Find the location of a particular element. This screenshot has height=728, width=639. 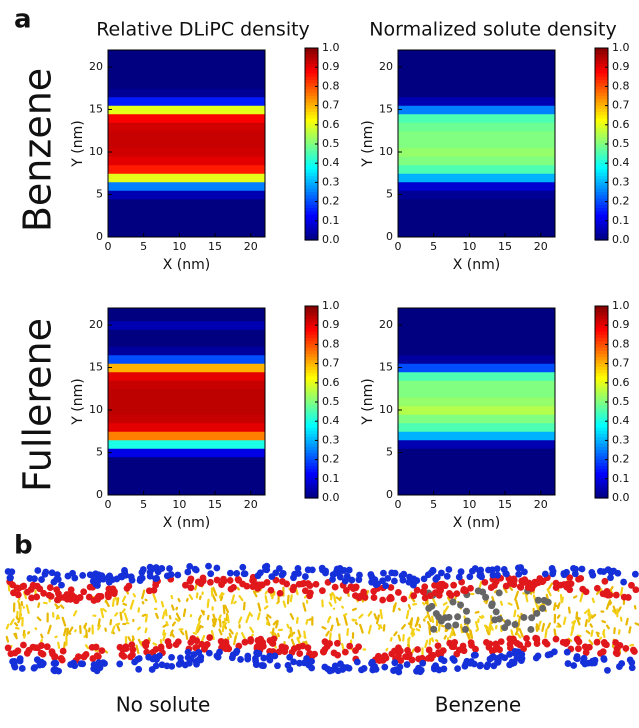

colorbar-tick-label: 0.9 is located at coordinates (621, 66).